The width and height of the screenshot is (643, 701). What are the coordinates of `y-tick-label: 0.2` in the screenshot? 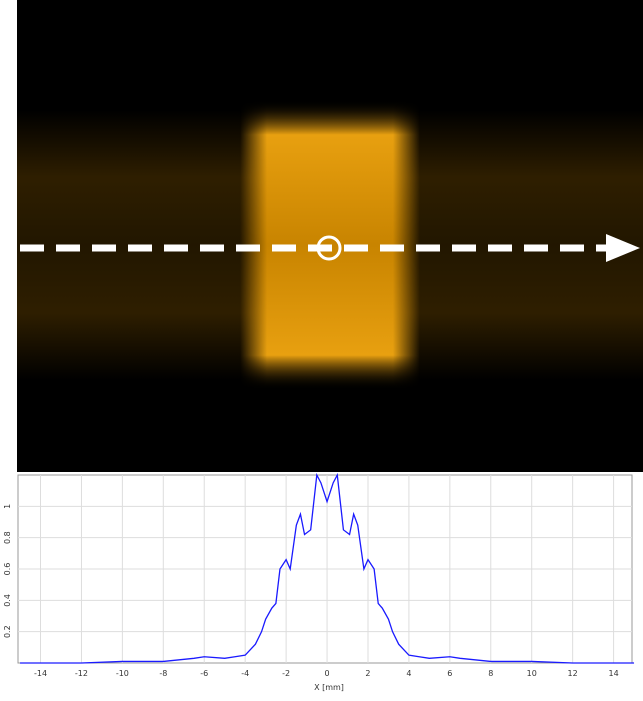 It's located at (7, 631).